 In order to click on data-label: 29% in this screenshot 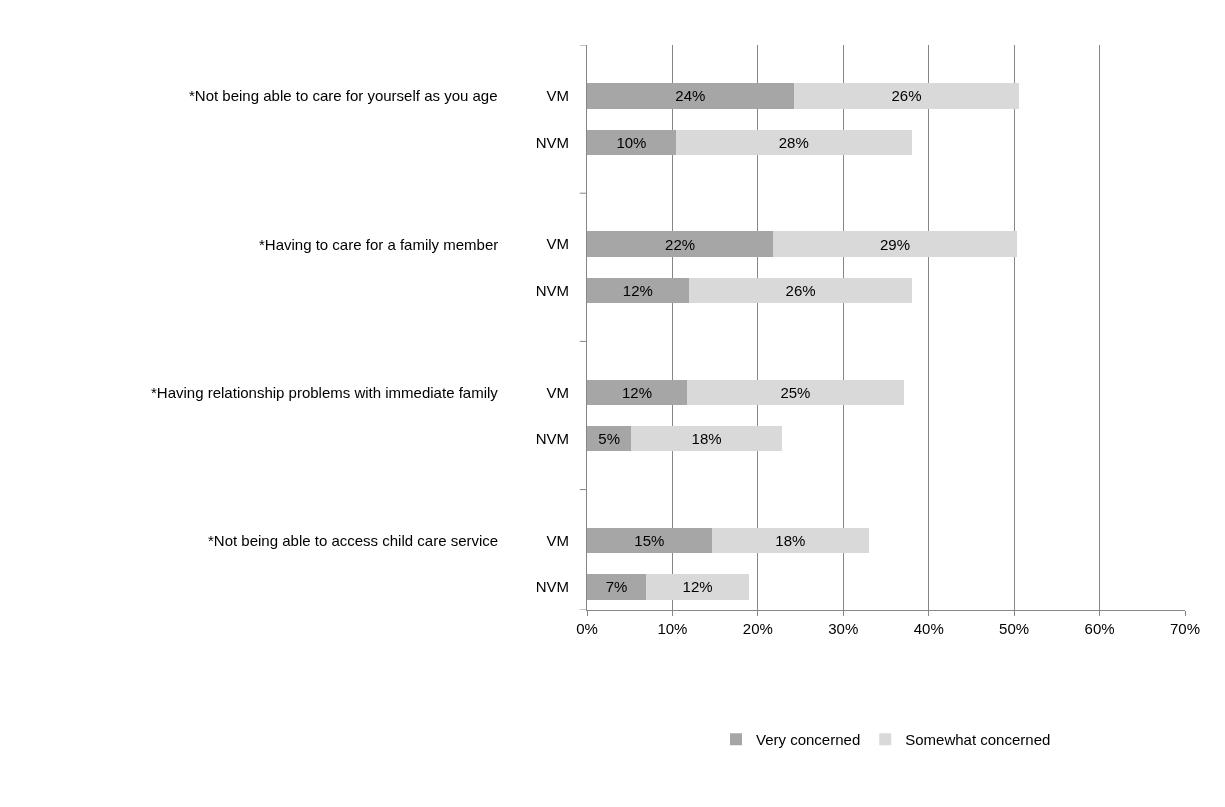, I will do `click(894, 244)`.